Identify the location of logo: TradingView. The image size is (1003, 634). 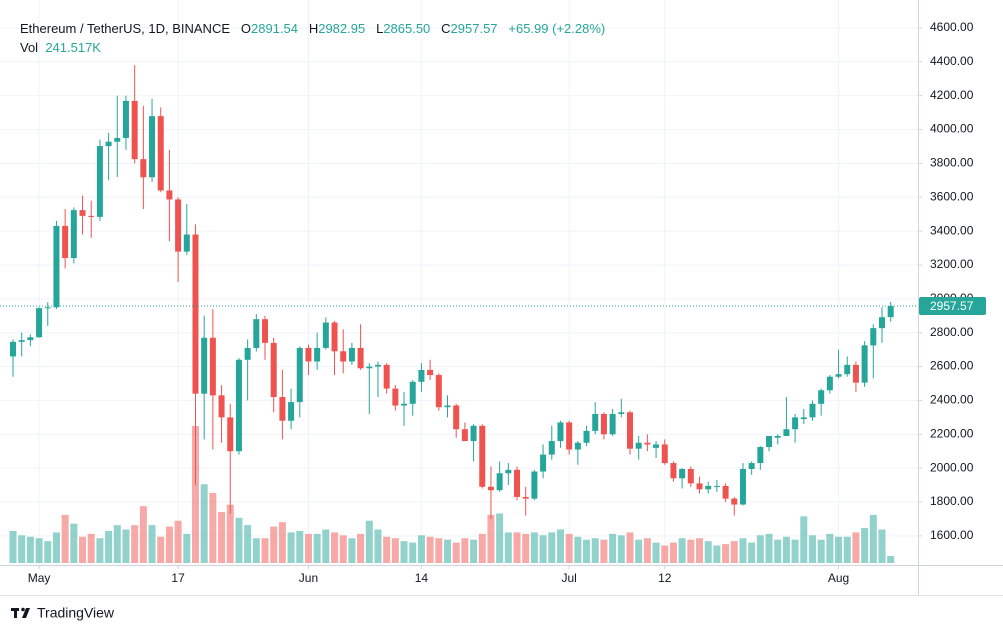
(63, 613).